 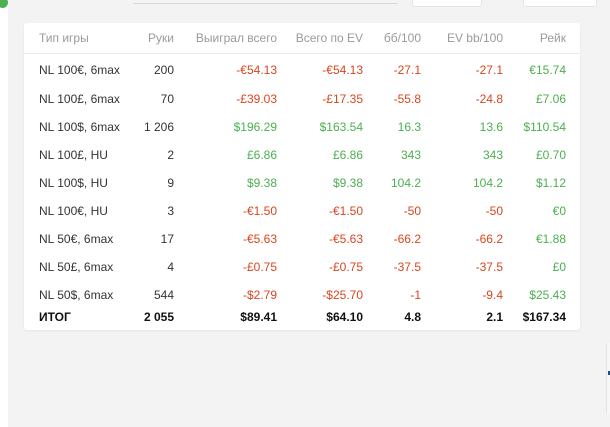 What do you see at coordinates (334, 38) in the screenshot?
I see `col-header-ev-total: Всего по EV` at bounding box center [334, 38].